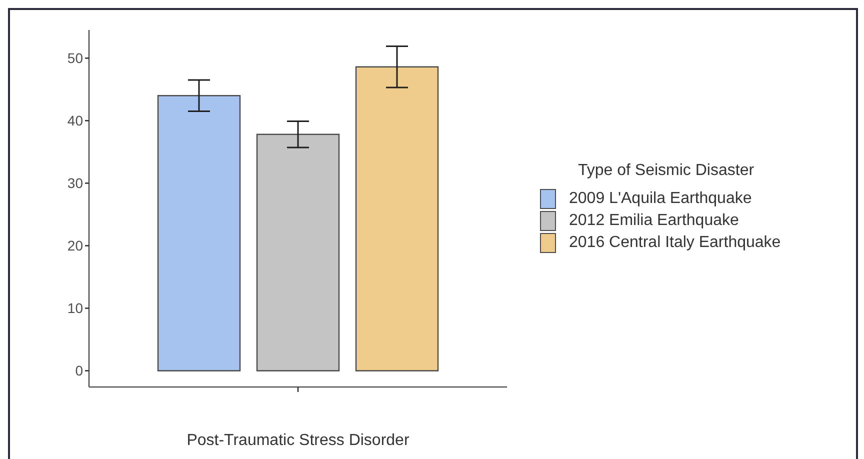  I want to click on y-tick-label: 10, so click(75, 308).